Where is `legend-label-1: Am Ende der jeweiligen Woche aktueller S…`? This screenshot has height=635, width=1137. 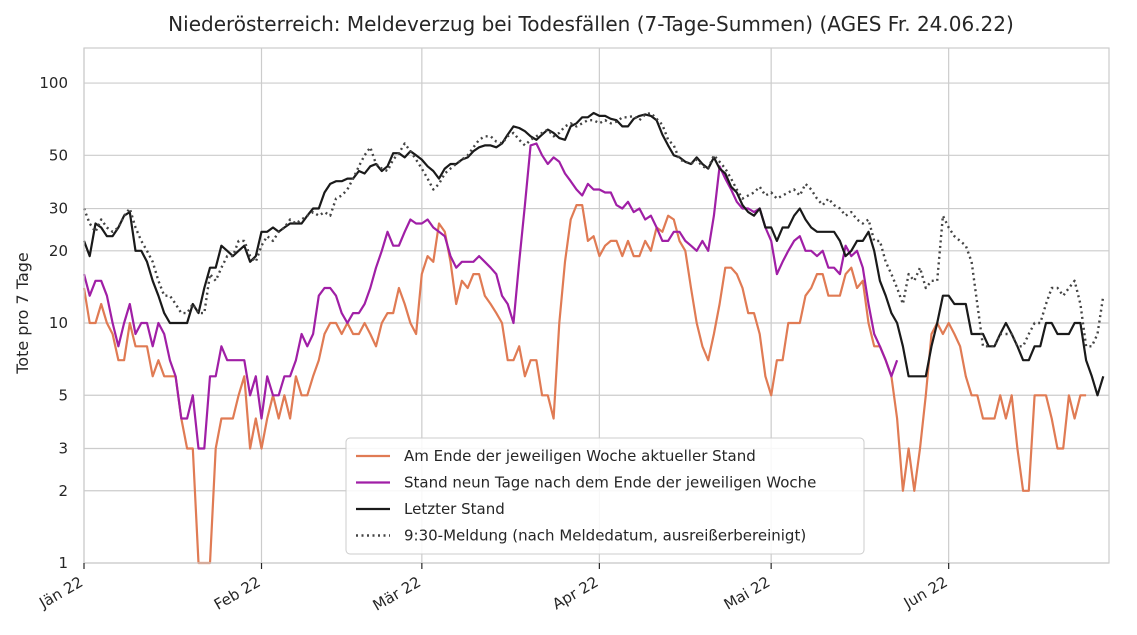 legend-label-1: Am Ende der jeweiligen Woche aktueller S… is located at coordinates (580, 456).